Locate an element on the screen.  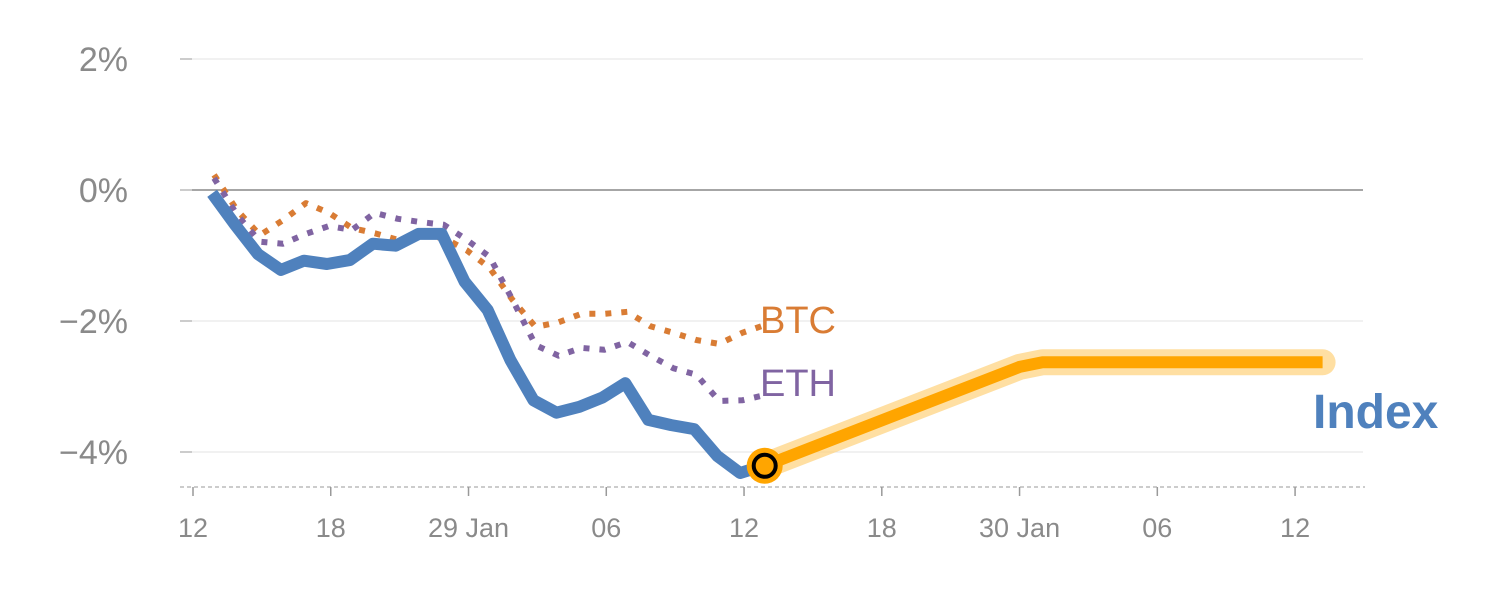
projection-line is located at coordinates (1042, 414).